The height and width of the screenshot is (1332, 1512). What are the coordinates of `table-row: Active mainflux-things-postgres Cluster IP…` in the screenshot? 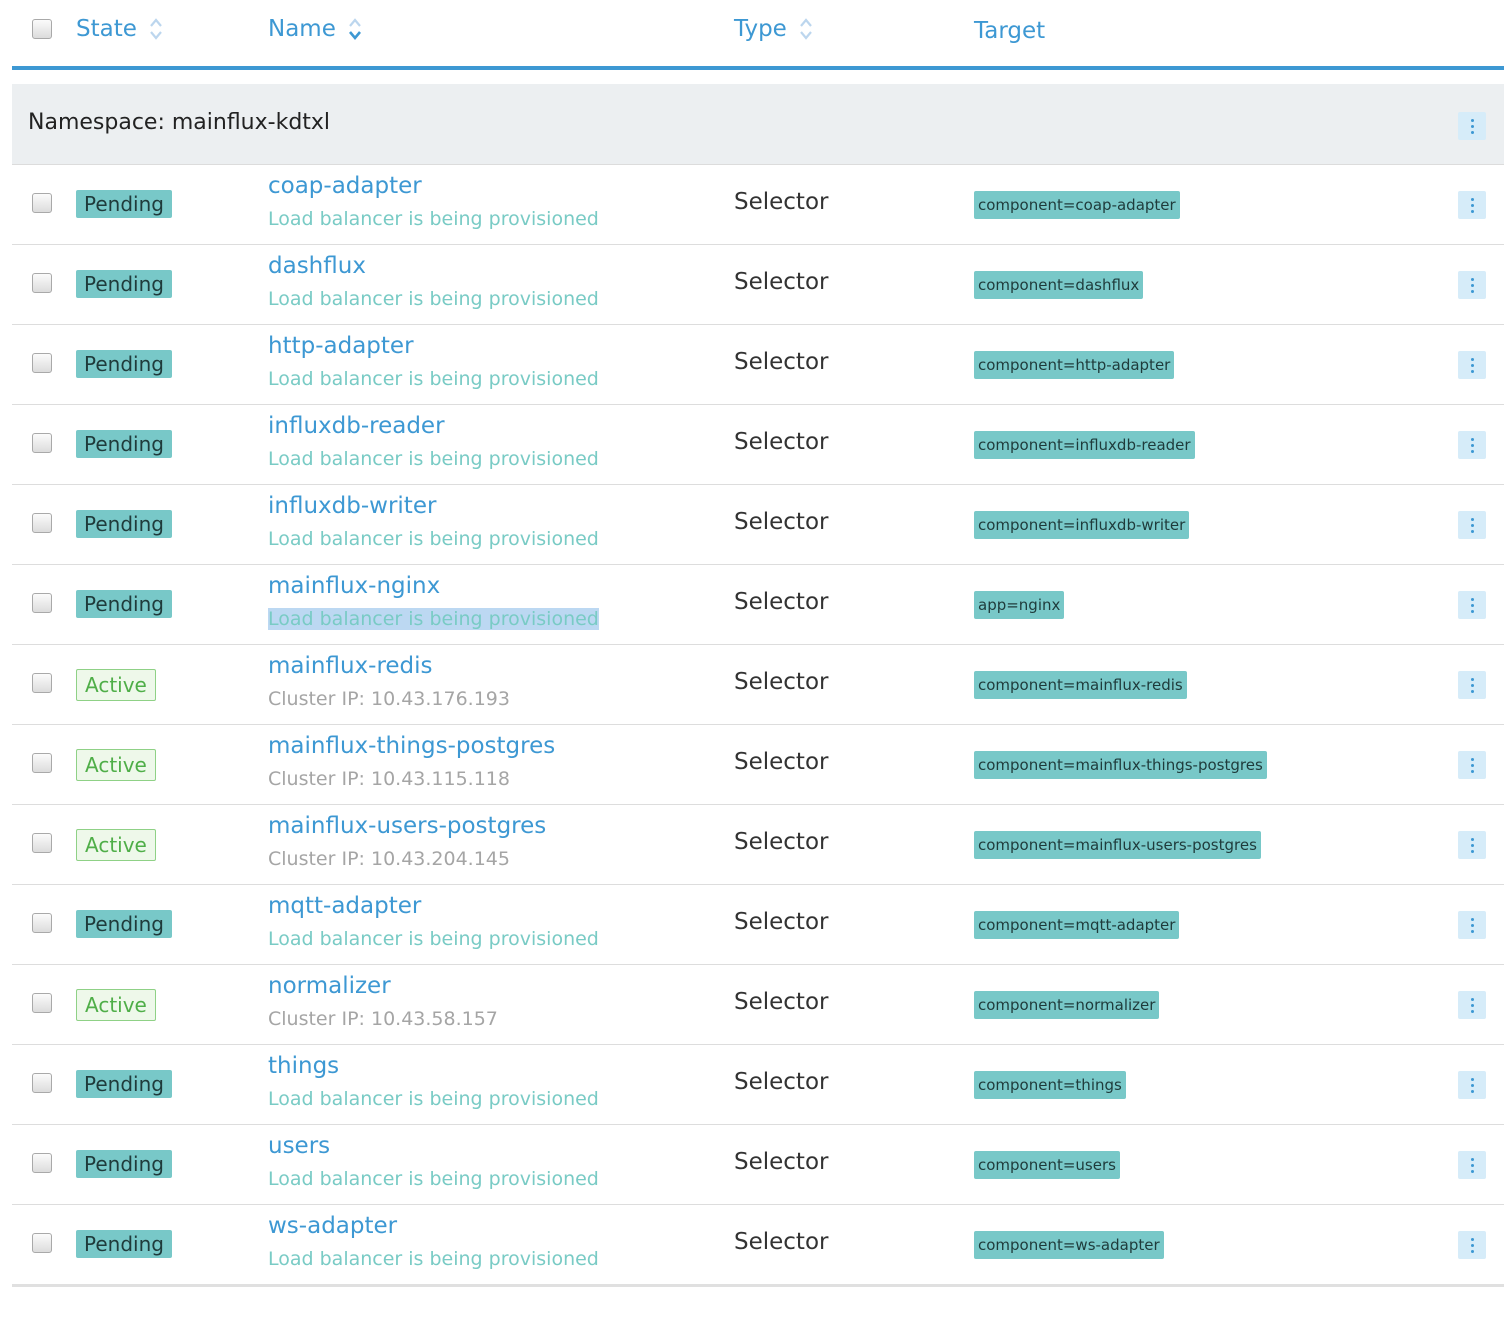 It's located at (758, 765).